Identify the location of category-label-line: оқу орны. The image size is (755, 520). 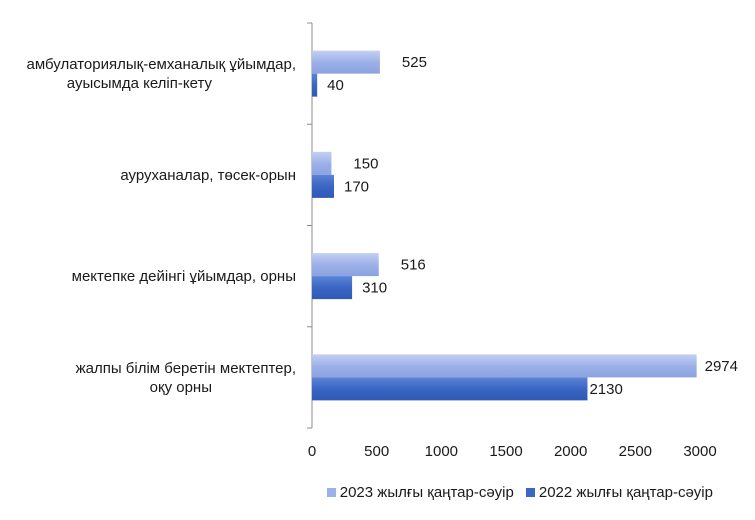
(181, 387).